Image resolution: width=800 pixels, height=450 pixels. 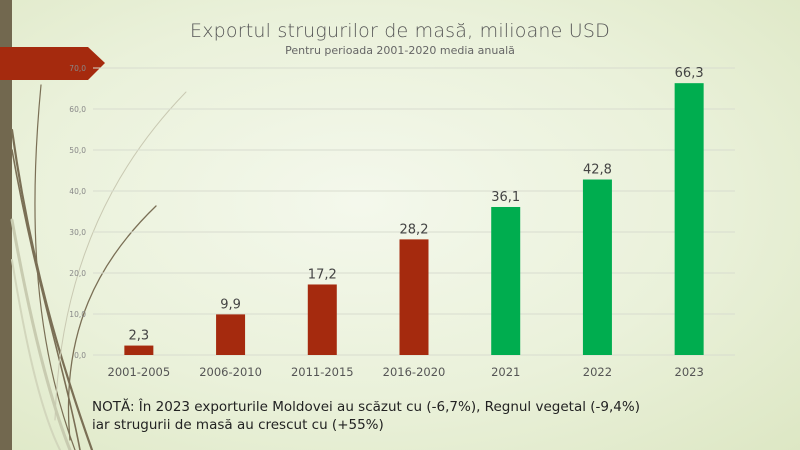 What do you see at coordinates (414, 372) in the screenshot?
I see `x-tick-label: 2016-2020` at bounding box center [414, 372].